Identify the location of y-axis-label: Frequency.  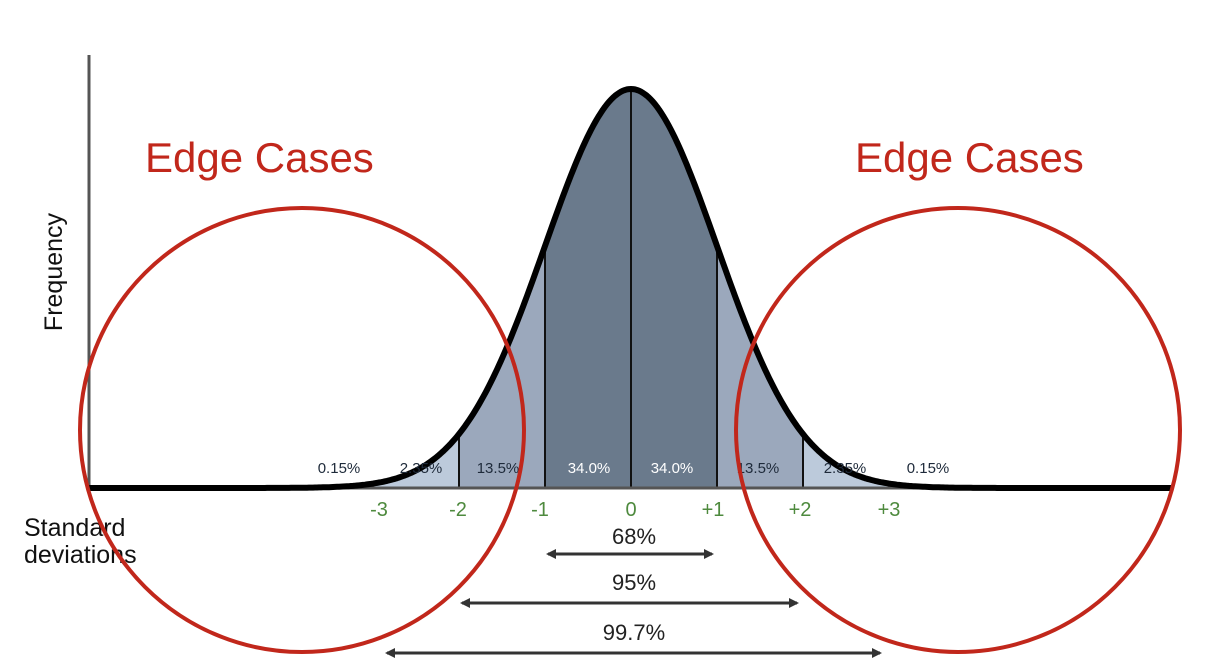
(54, 271).